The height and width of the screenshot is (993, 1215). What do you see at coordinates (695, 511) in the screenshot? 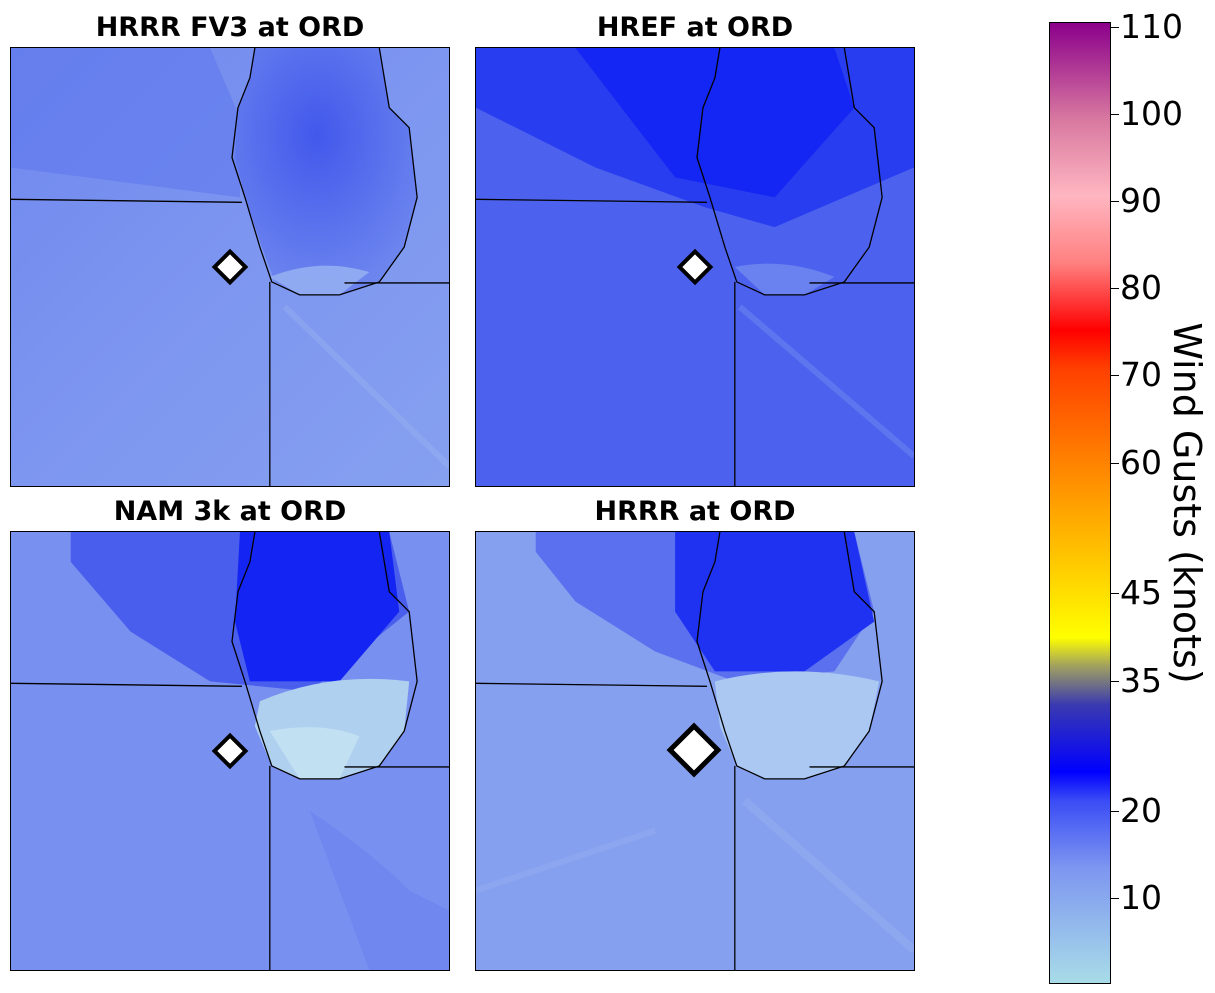
I see `panel-title-hrrr: HRRR at ORD` at bounding box center [695, 511].